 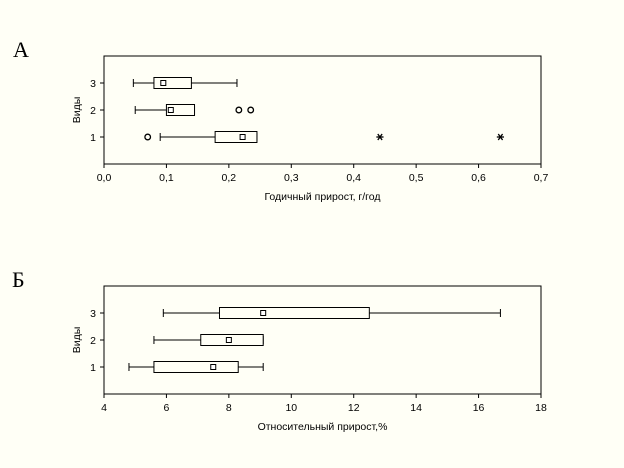 What do you see at coordinates (416, 178) in the screenshot?
I see `x-tick-label: 0,5` at bounding box center [416, 178].